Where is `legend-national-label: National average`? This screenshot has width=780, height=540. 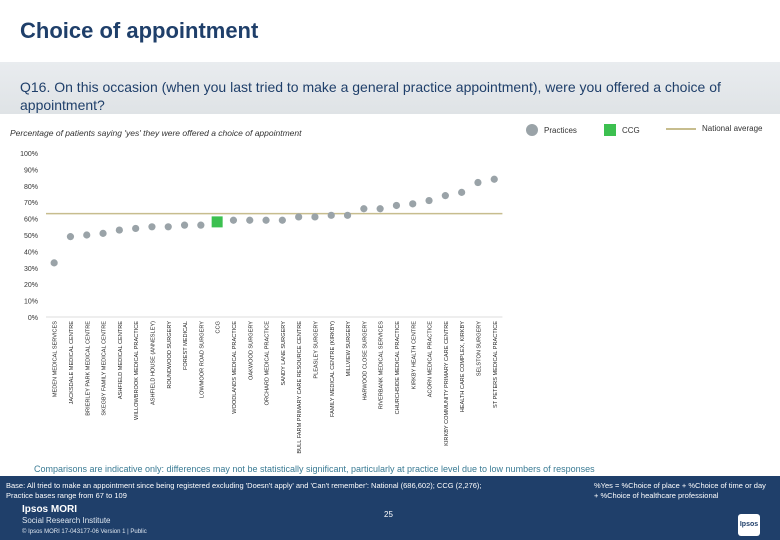
legend-national-label: National average is located at coordinates (732, 128).